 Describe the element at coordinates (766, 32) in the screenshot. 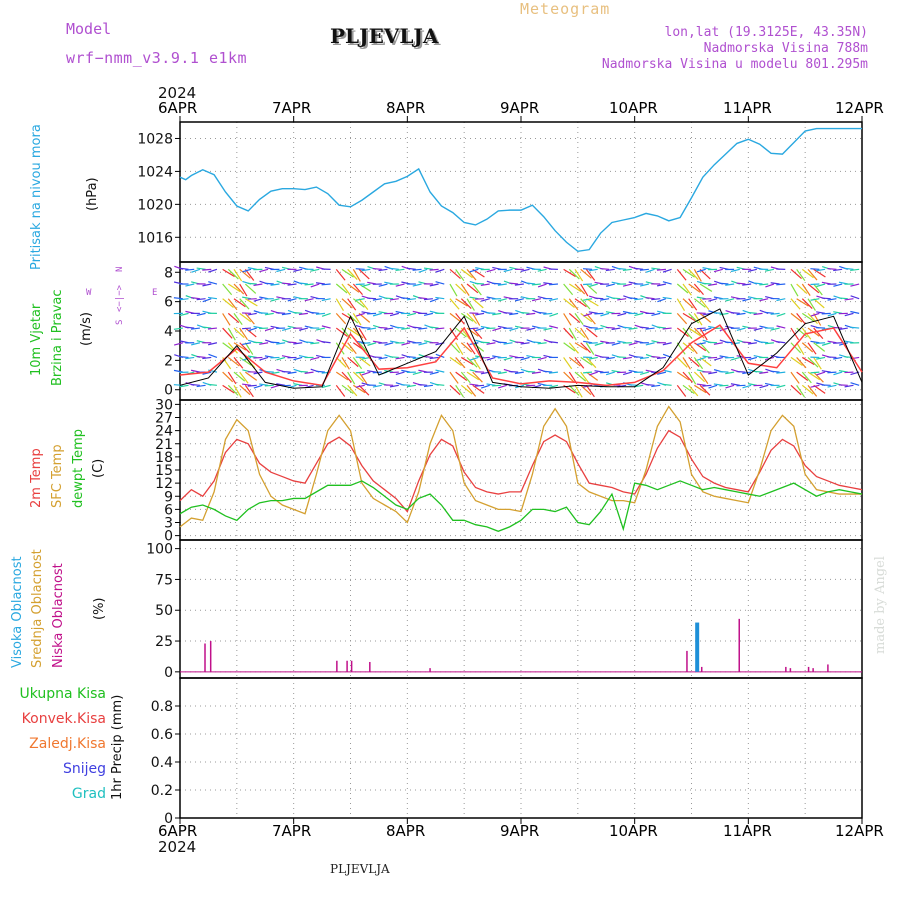

I see `lonlat-label: lon,lat (19.3125E, 43.35N)` at that location.